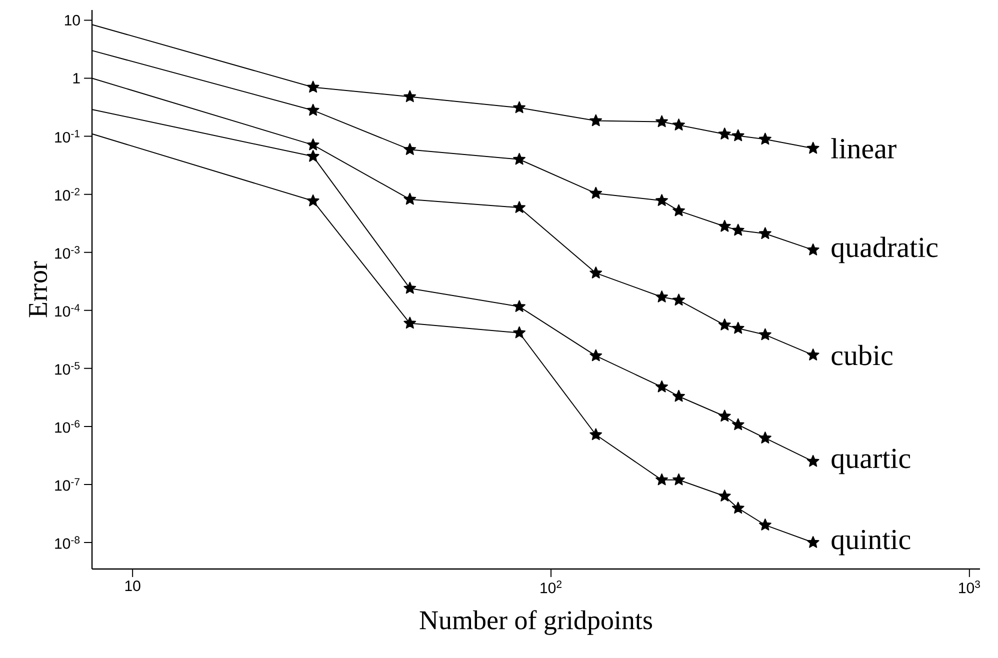  I want to click on series-label: quadratic, so click(885, 250).